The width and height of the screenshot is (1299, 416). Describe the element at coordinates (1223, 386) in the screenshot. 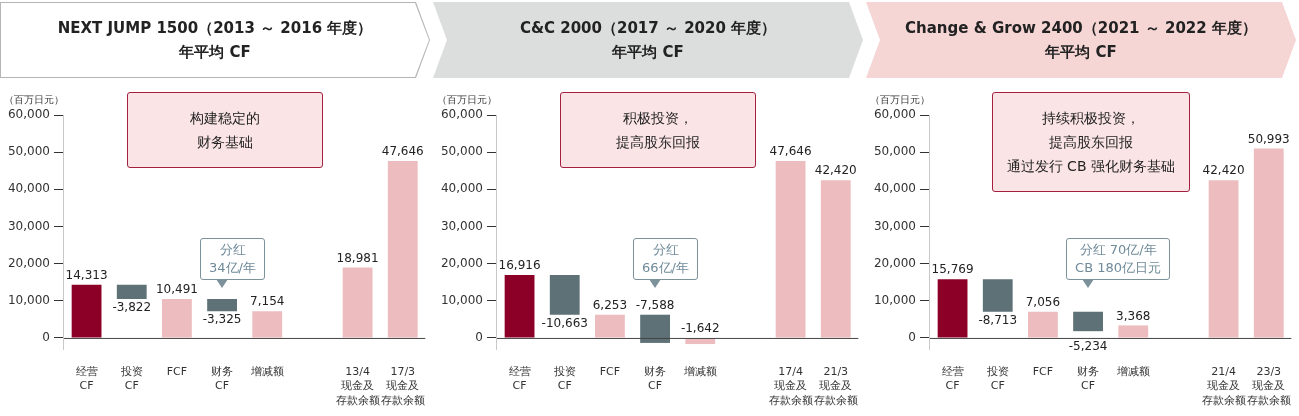

I see `x-tick-label: 21/4现金及存款余额` at that location.